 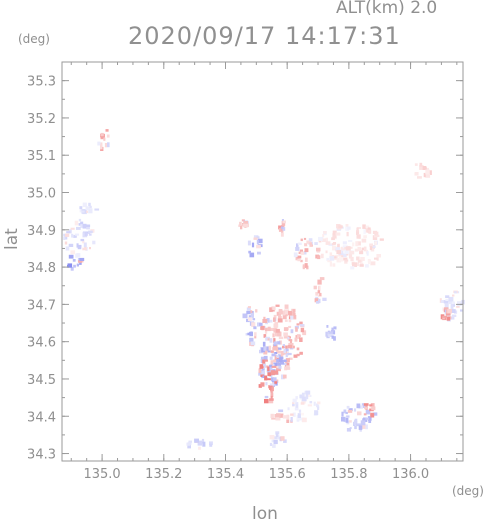 I want to click on y-tick-label: 35.3, so click(x=41, y=82).